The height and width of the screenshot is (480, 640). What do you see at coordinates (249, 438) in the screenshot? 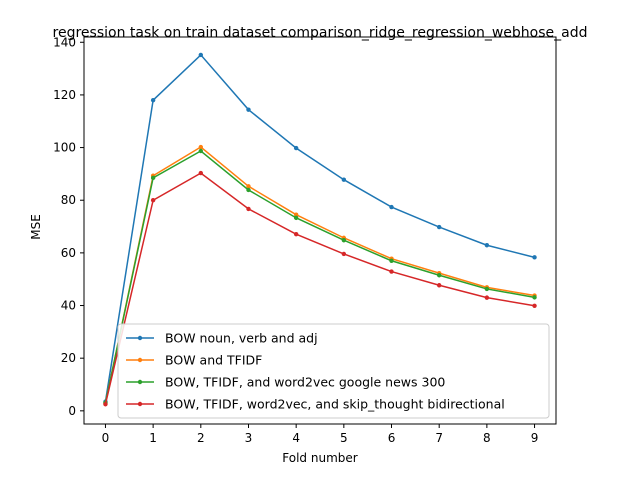
I see `x-tick-label: 3` at bounding box center [249, 438].